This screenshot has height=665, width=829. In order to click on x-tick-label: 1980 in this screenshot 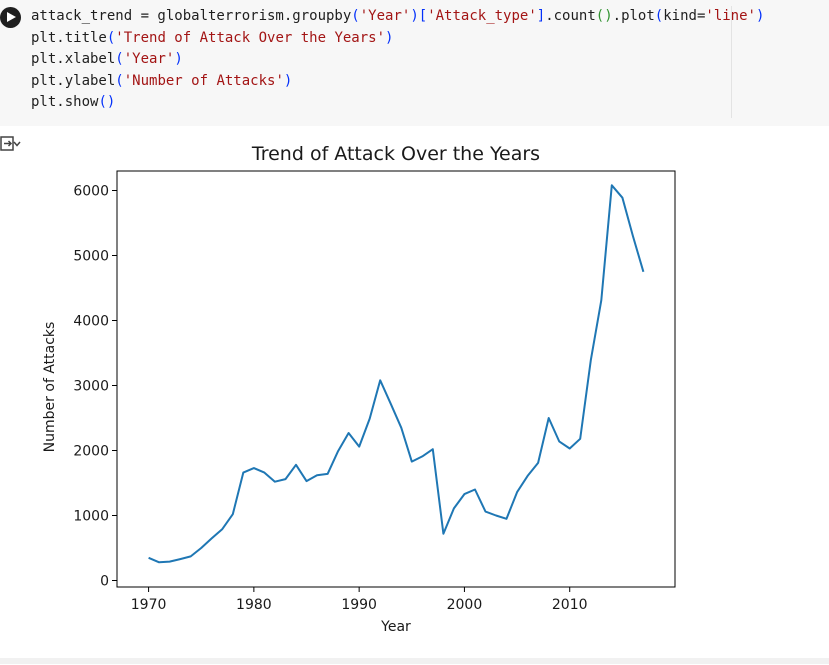, I will do `click(254, 605)`.